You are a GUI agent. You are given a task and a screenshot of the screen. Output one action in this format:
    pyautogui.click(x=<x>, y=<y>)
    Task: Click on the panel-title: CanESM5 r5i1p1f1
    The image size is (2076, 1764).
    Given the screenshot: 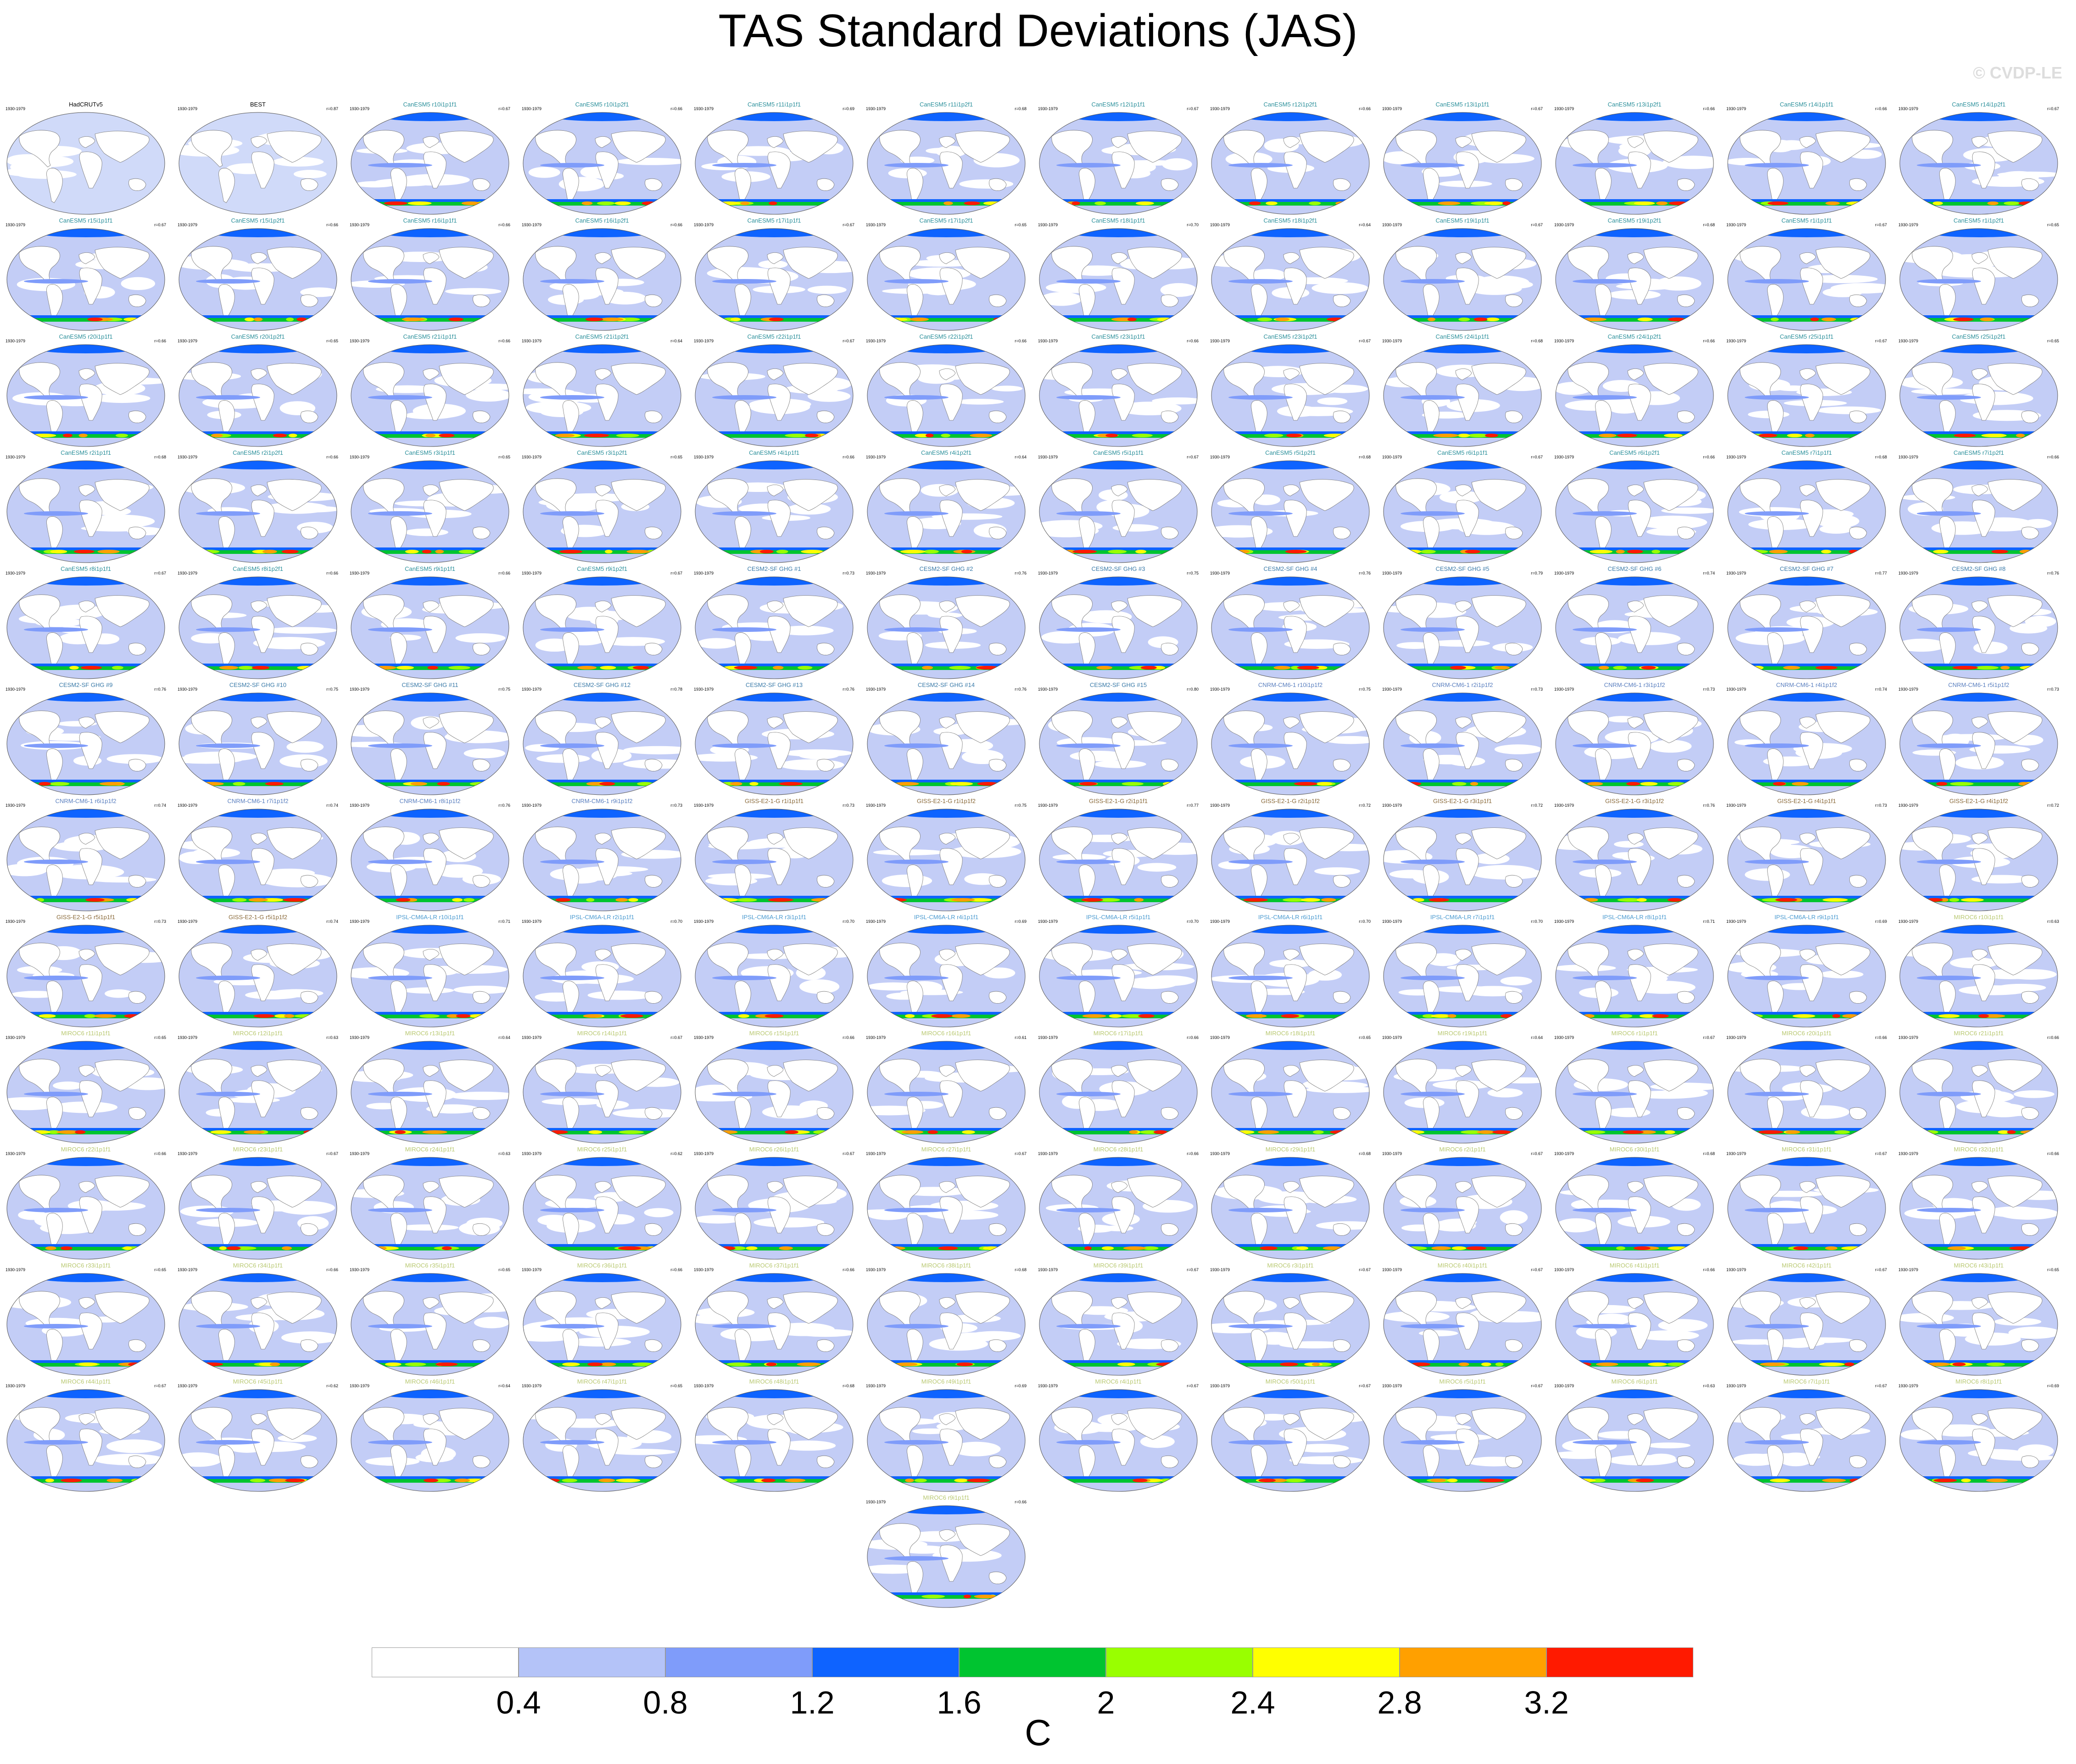 What is the action you would take?
    pyautogui.click(x=1118, y=452)
    